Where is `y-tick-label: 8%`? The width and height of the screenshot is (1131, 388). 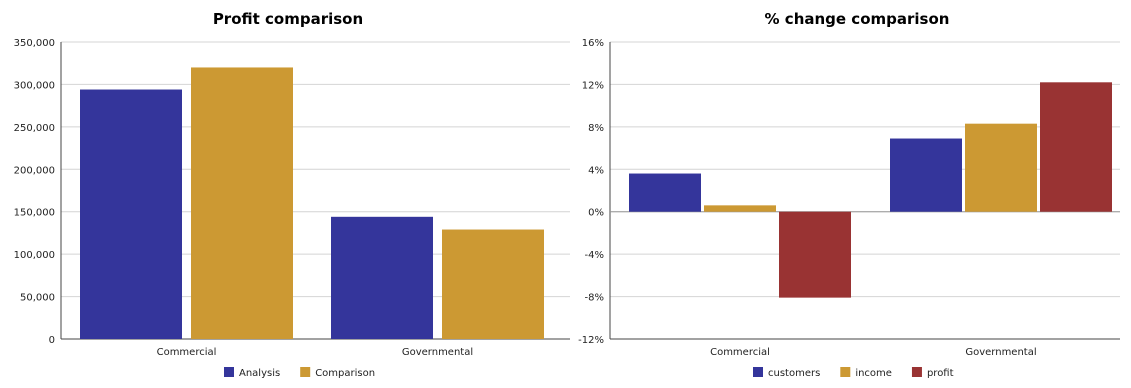
y-tick-label: 8% is located at coordinates (596, 128).